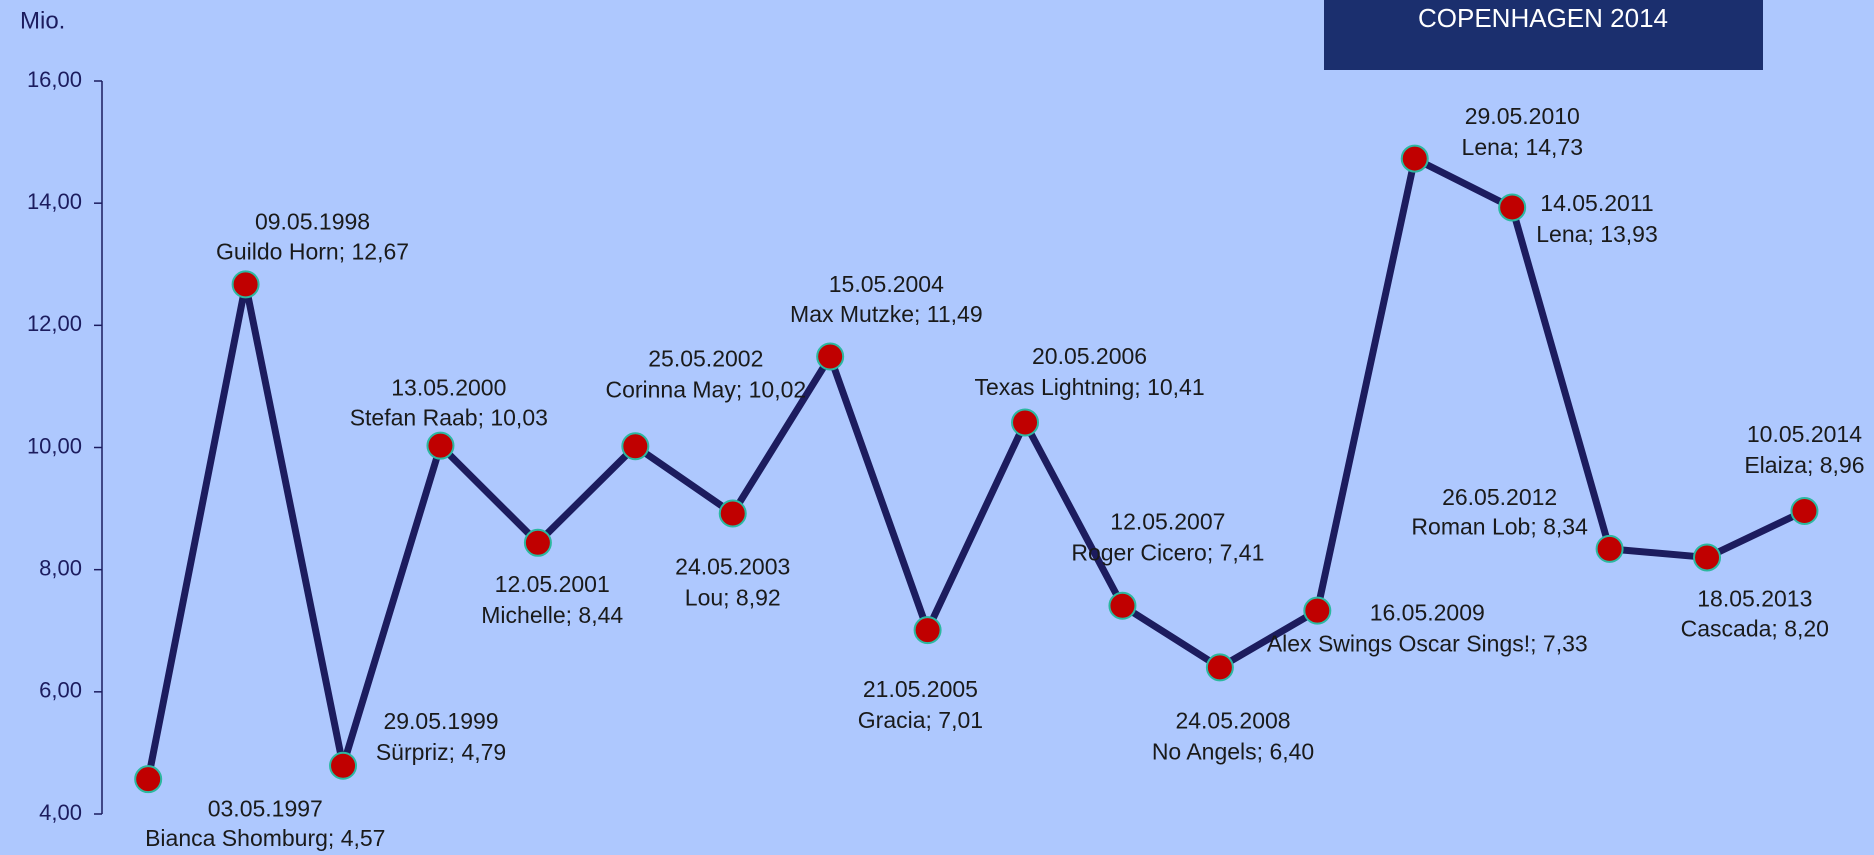  What do you see at coordinates (920, 720) in the screenshot?
I see `value-label: Gracia; 7,01` at bounding box center [920, 720].